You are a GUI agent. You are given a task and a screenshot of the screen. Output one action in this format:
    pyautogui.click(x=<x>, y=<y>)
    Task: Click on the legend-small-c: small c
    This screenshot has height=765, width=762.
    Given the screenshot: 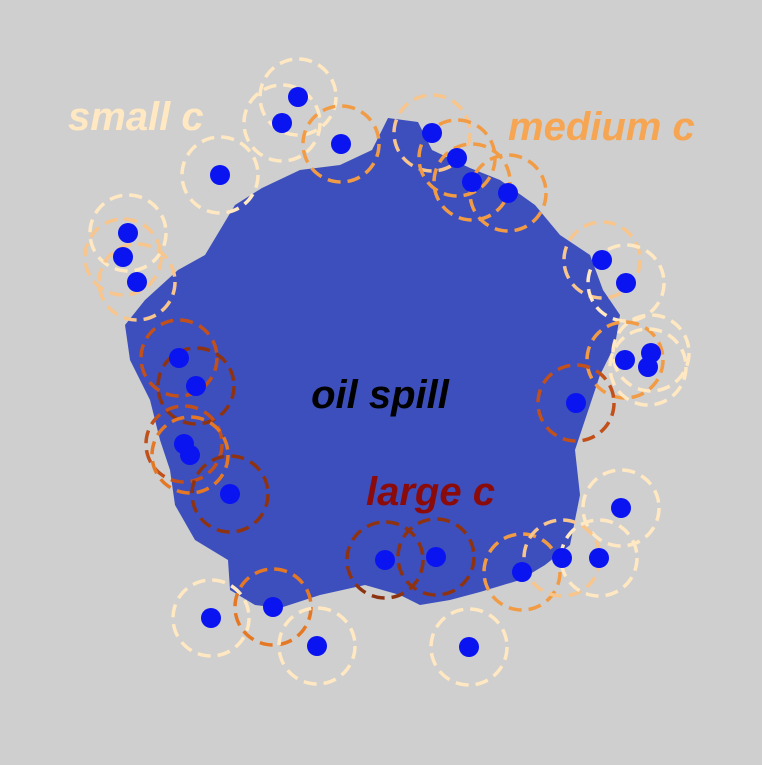 What is the action you would take?
    pyautogui.click(x=136, y=117)
    